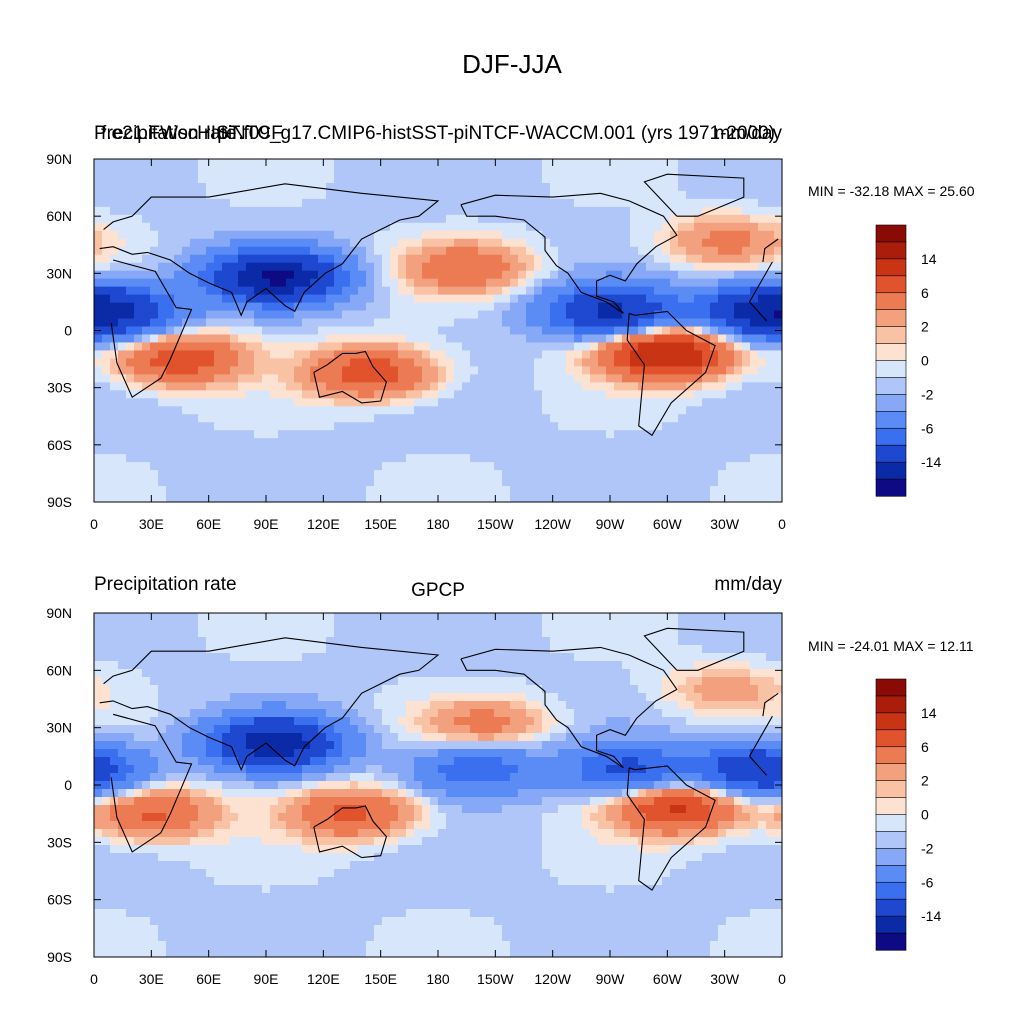 The width and height of the screenshot is (1024, 1024). What do you see at coordinates (925, 327) in the screenshot?
I see `colorbar-label: 2` at bounding box center [925, 327].